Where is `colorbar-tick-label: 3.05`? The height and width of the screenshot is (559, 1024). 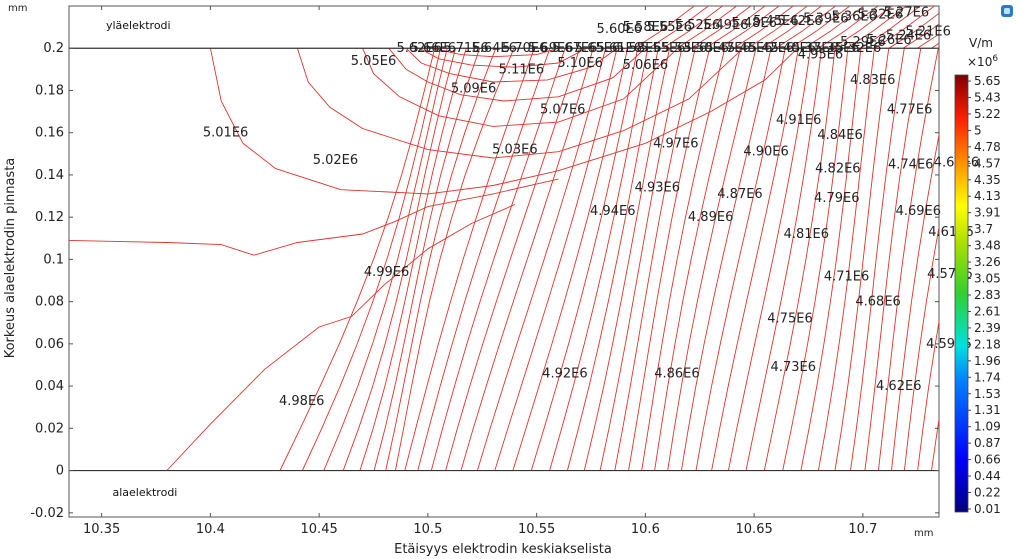 colorbar-tick-label: 3.05 is located at coordinates (987, 279).